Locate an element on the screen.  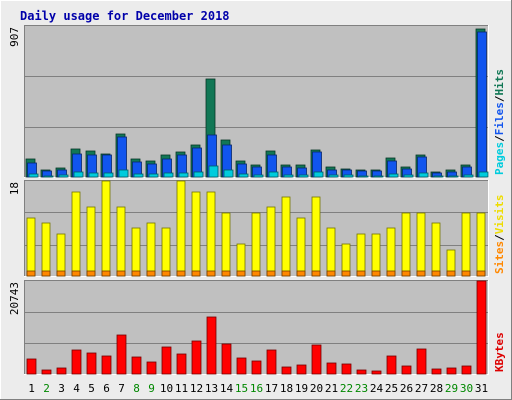
tick-label-day-22: 22 is located at coordinates (346, 388).